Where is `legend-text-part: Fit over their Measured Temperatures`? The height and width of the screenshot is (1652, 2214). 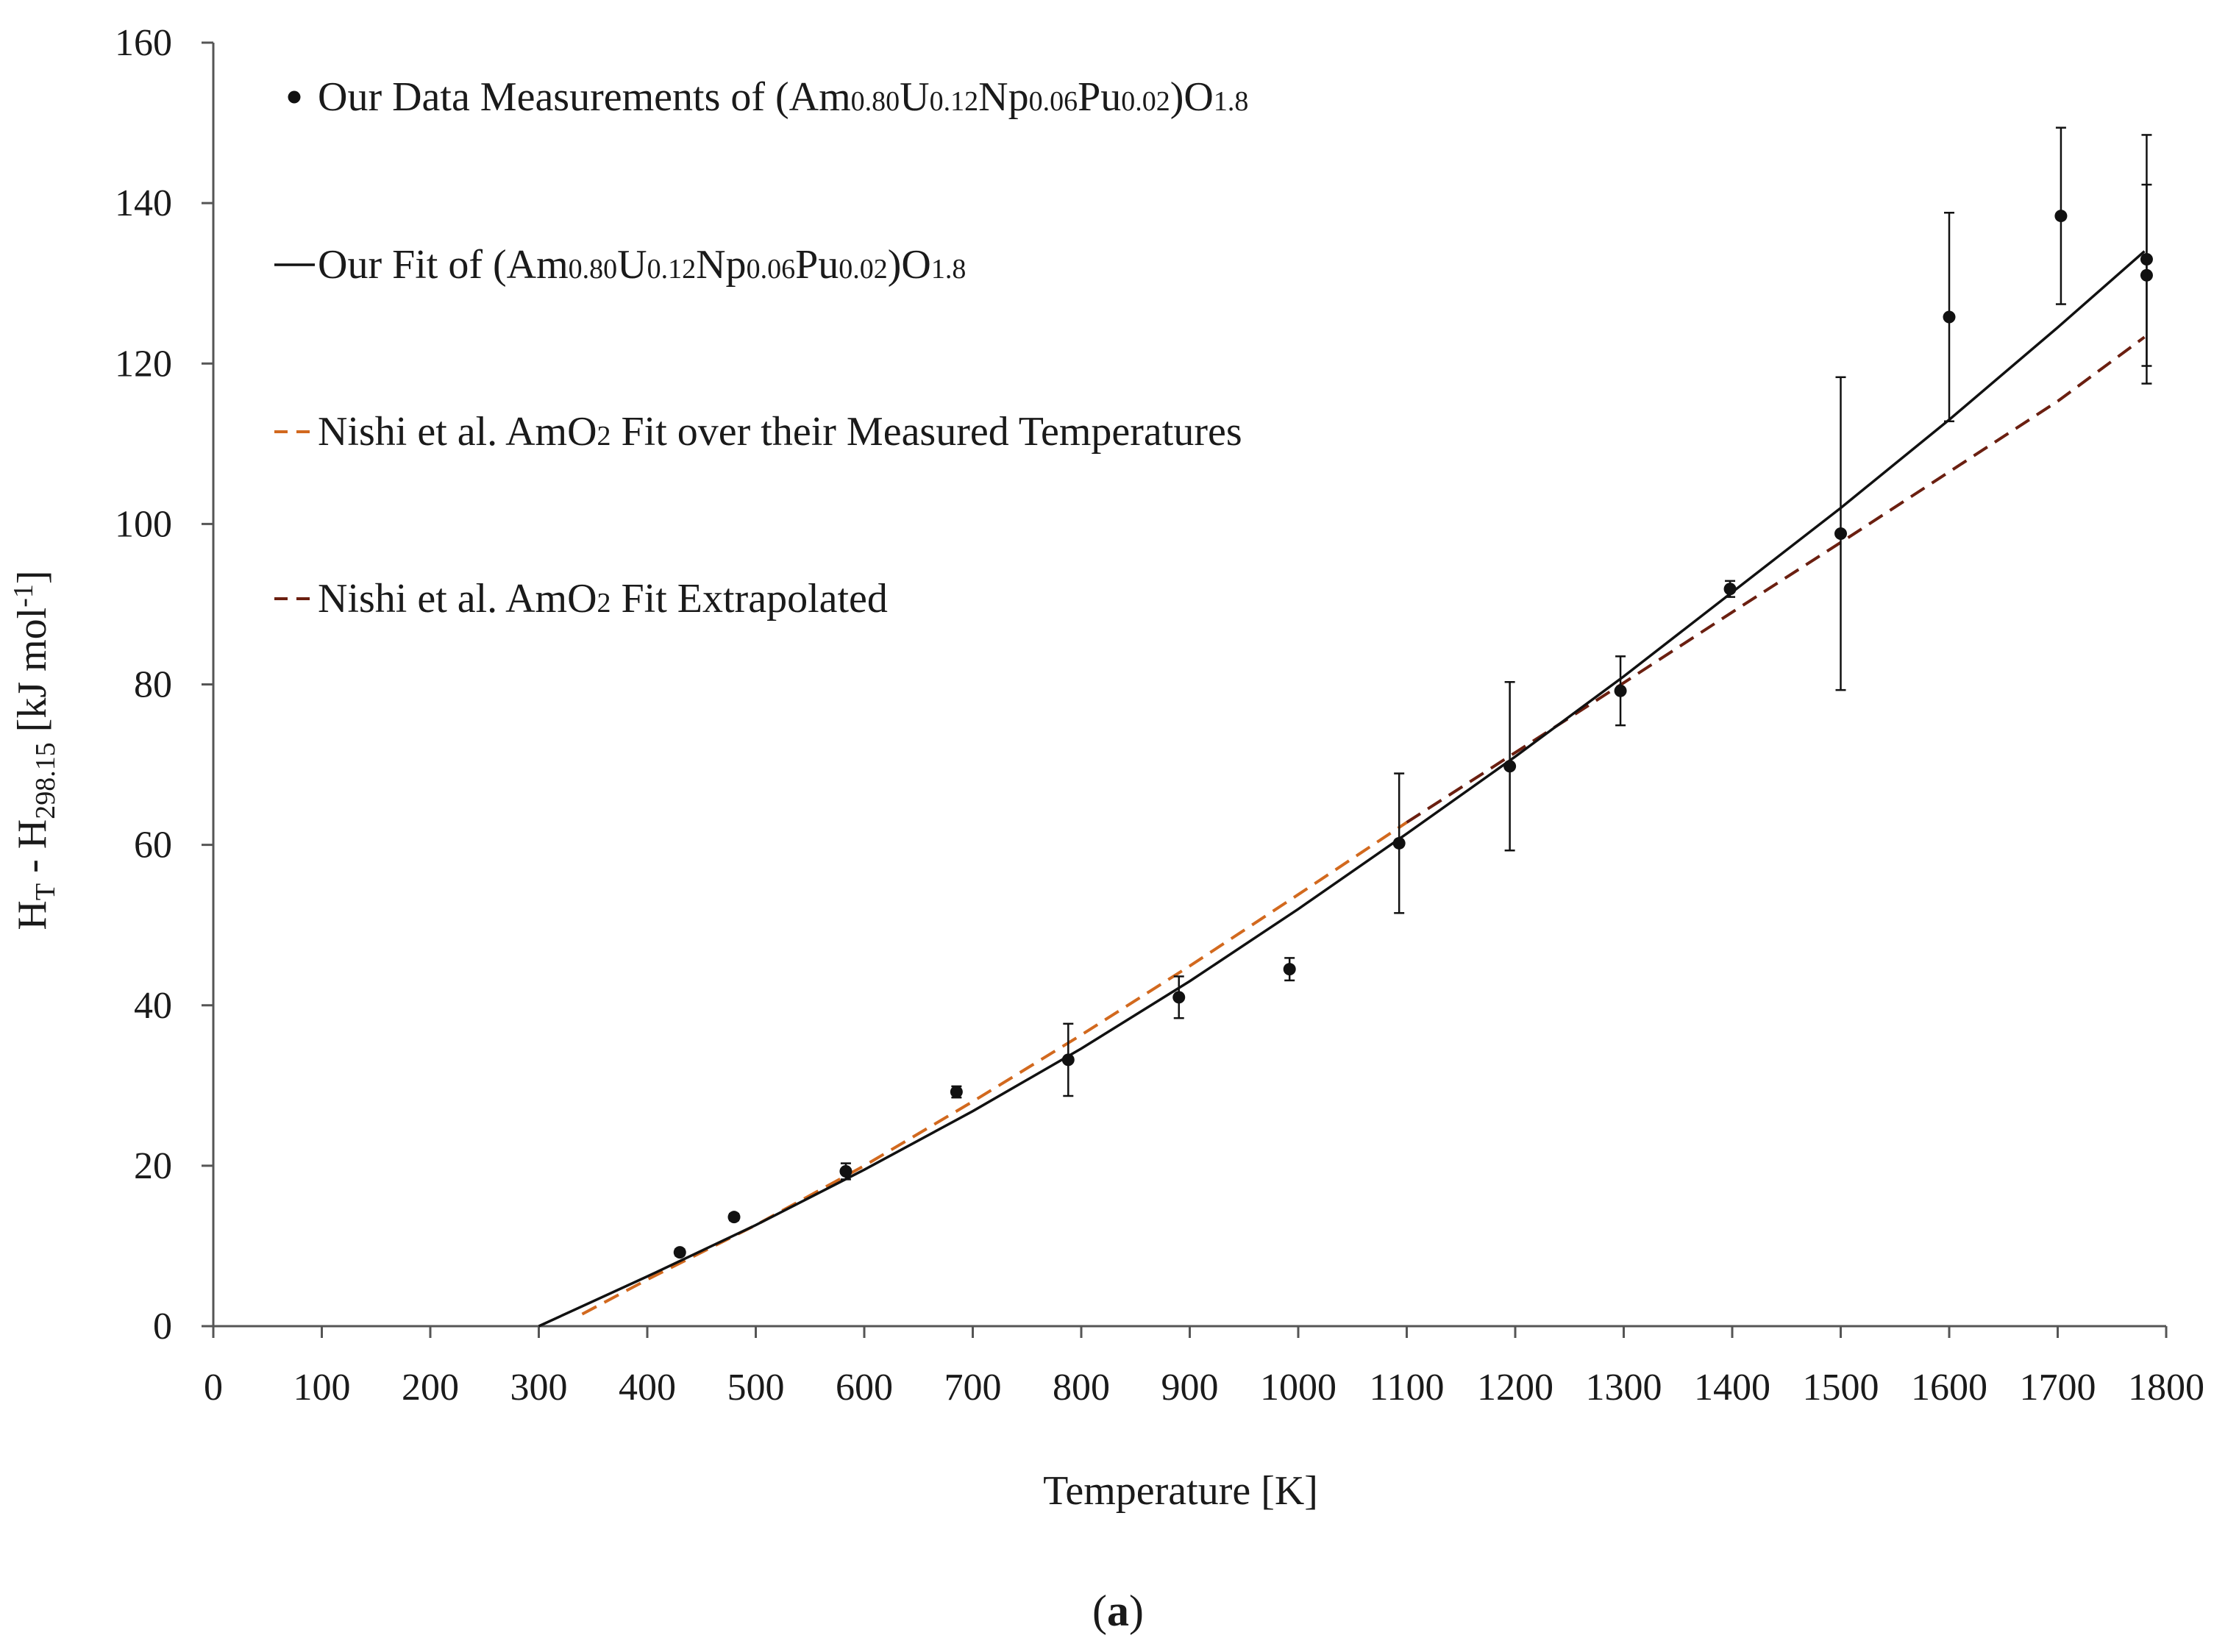 legend-text-part: Fit over their Measured Temperatures is located at coordinates (926, 432).